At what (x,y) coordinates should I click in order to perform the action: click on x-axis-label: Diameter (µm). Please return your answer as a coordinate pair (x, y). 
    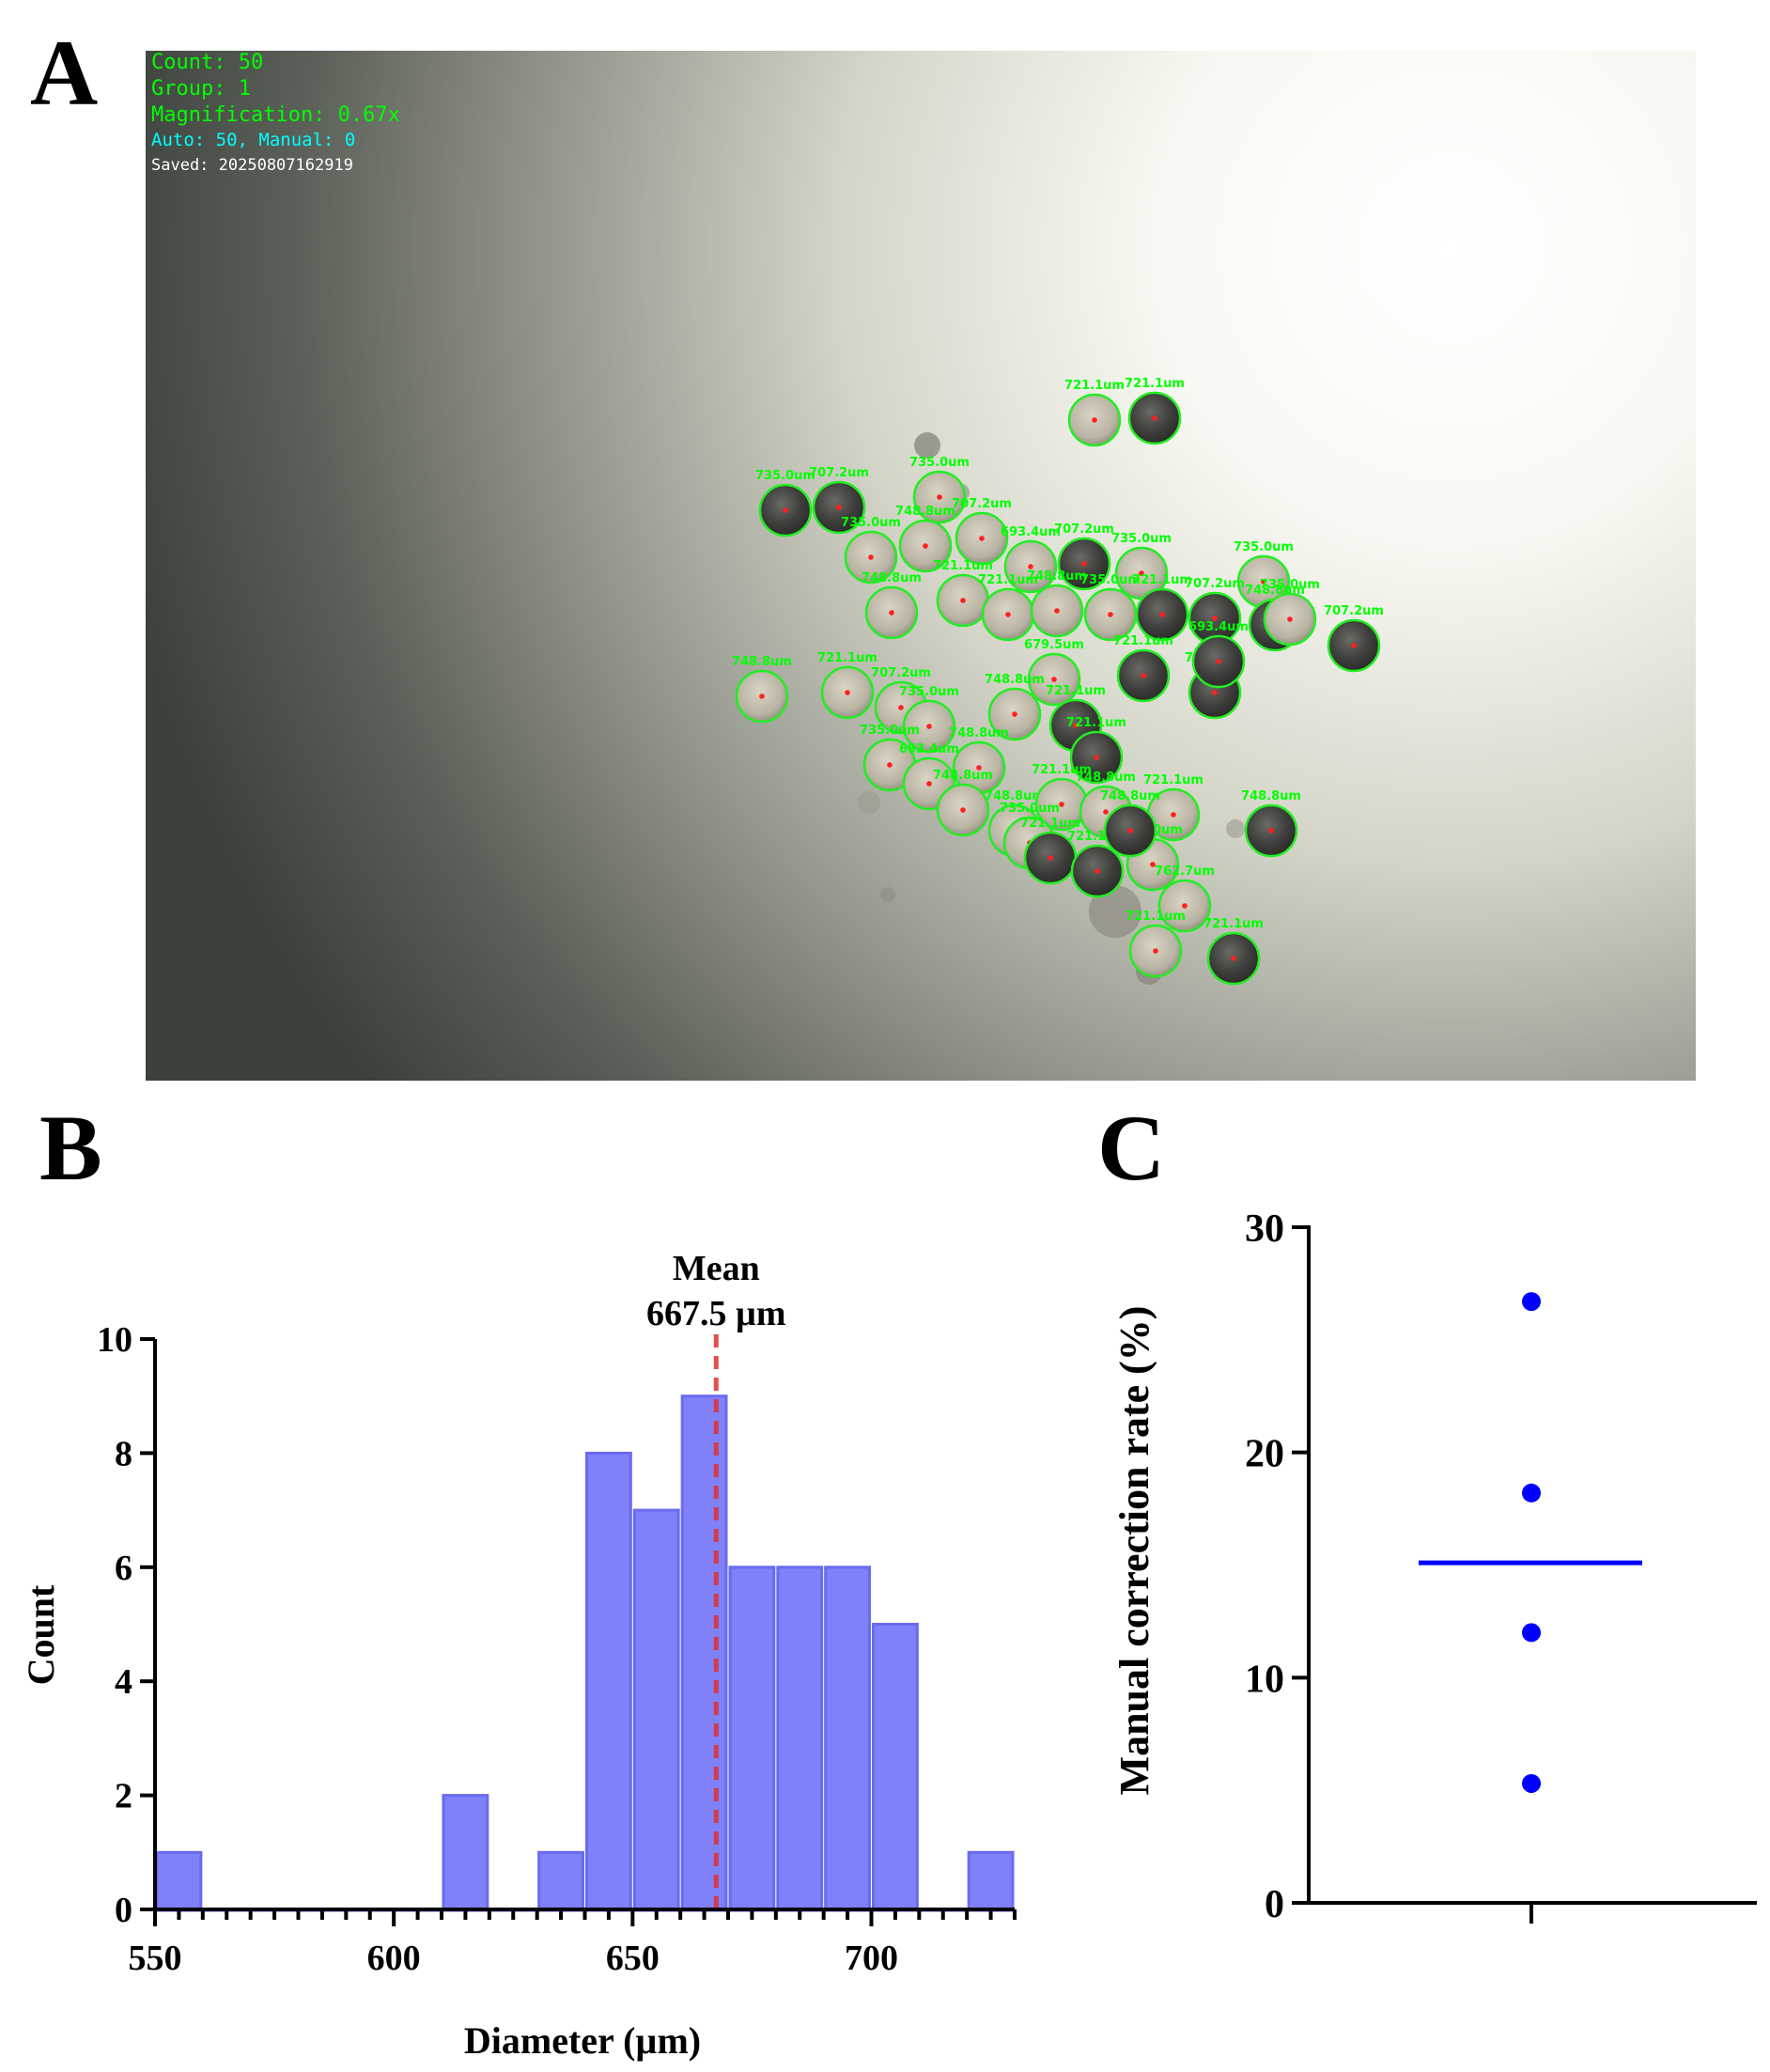
    Looking at the image, I should click on (583, 2041).